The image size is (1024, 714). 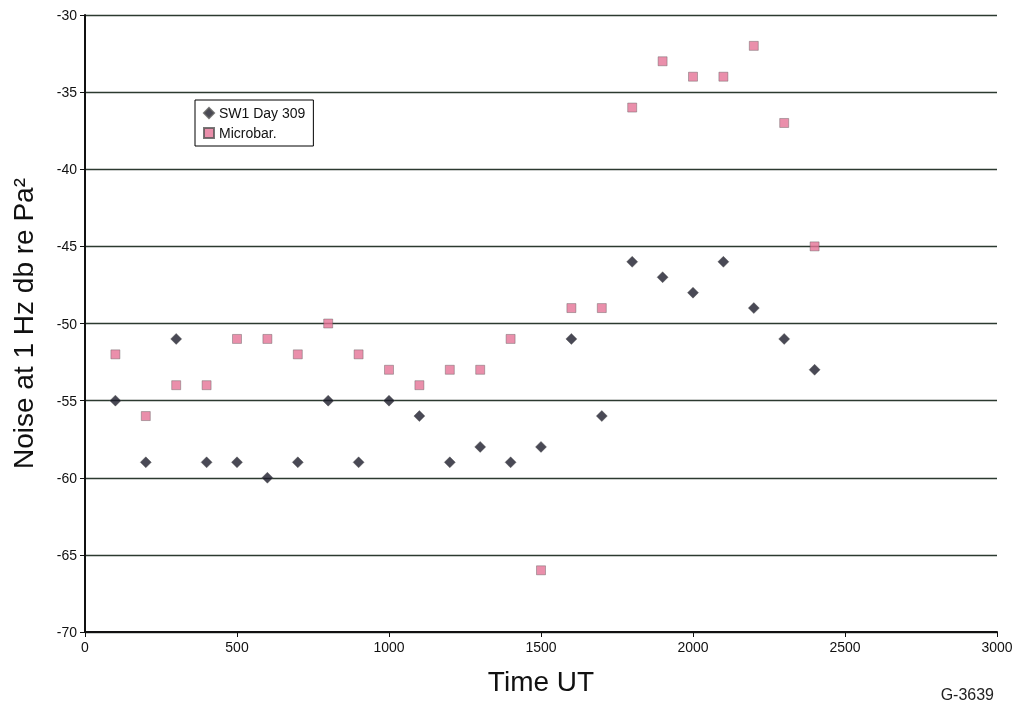 I want to click on x-tick-label: 1500, so click(x=541, y=647).